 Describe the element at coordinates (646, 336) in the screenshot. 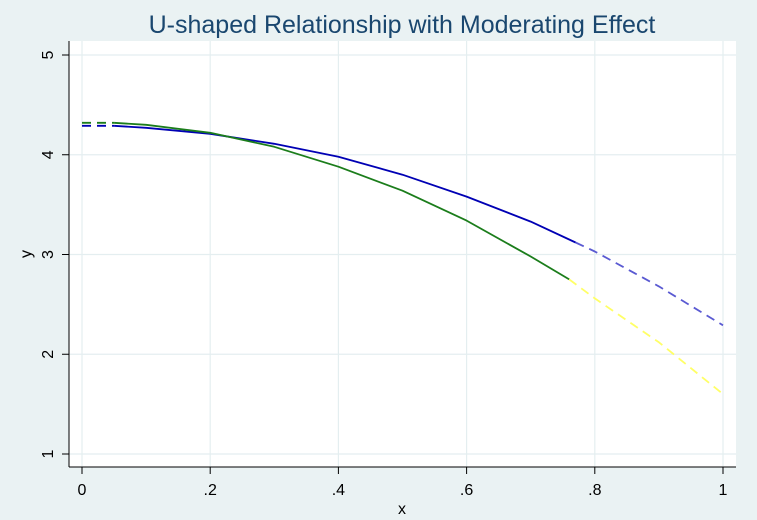

I see `series-2-dashed-segment` at that location.